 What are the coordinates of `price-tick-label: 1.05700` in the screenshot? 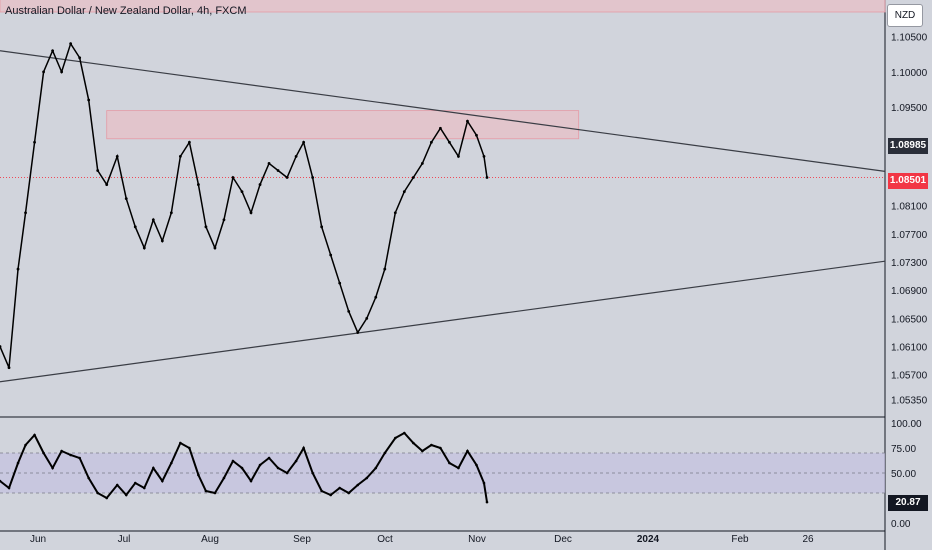 It's located at (909, 376).